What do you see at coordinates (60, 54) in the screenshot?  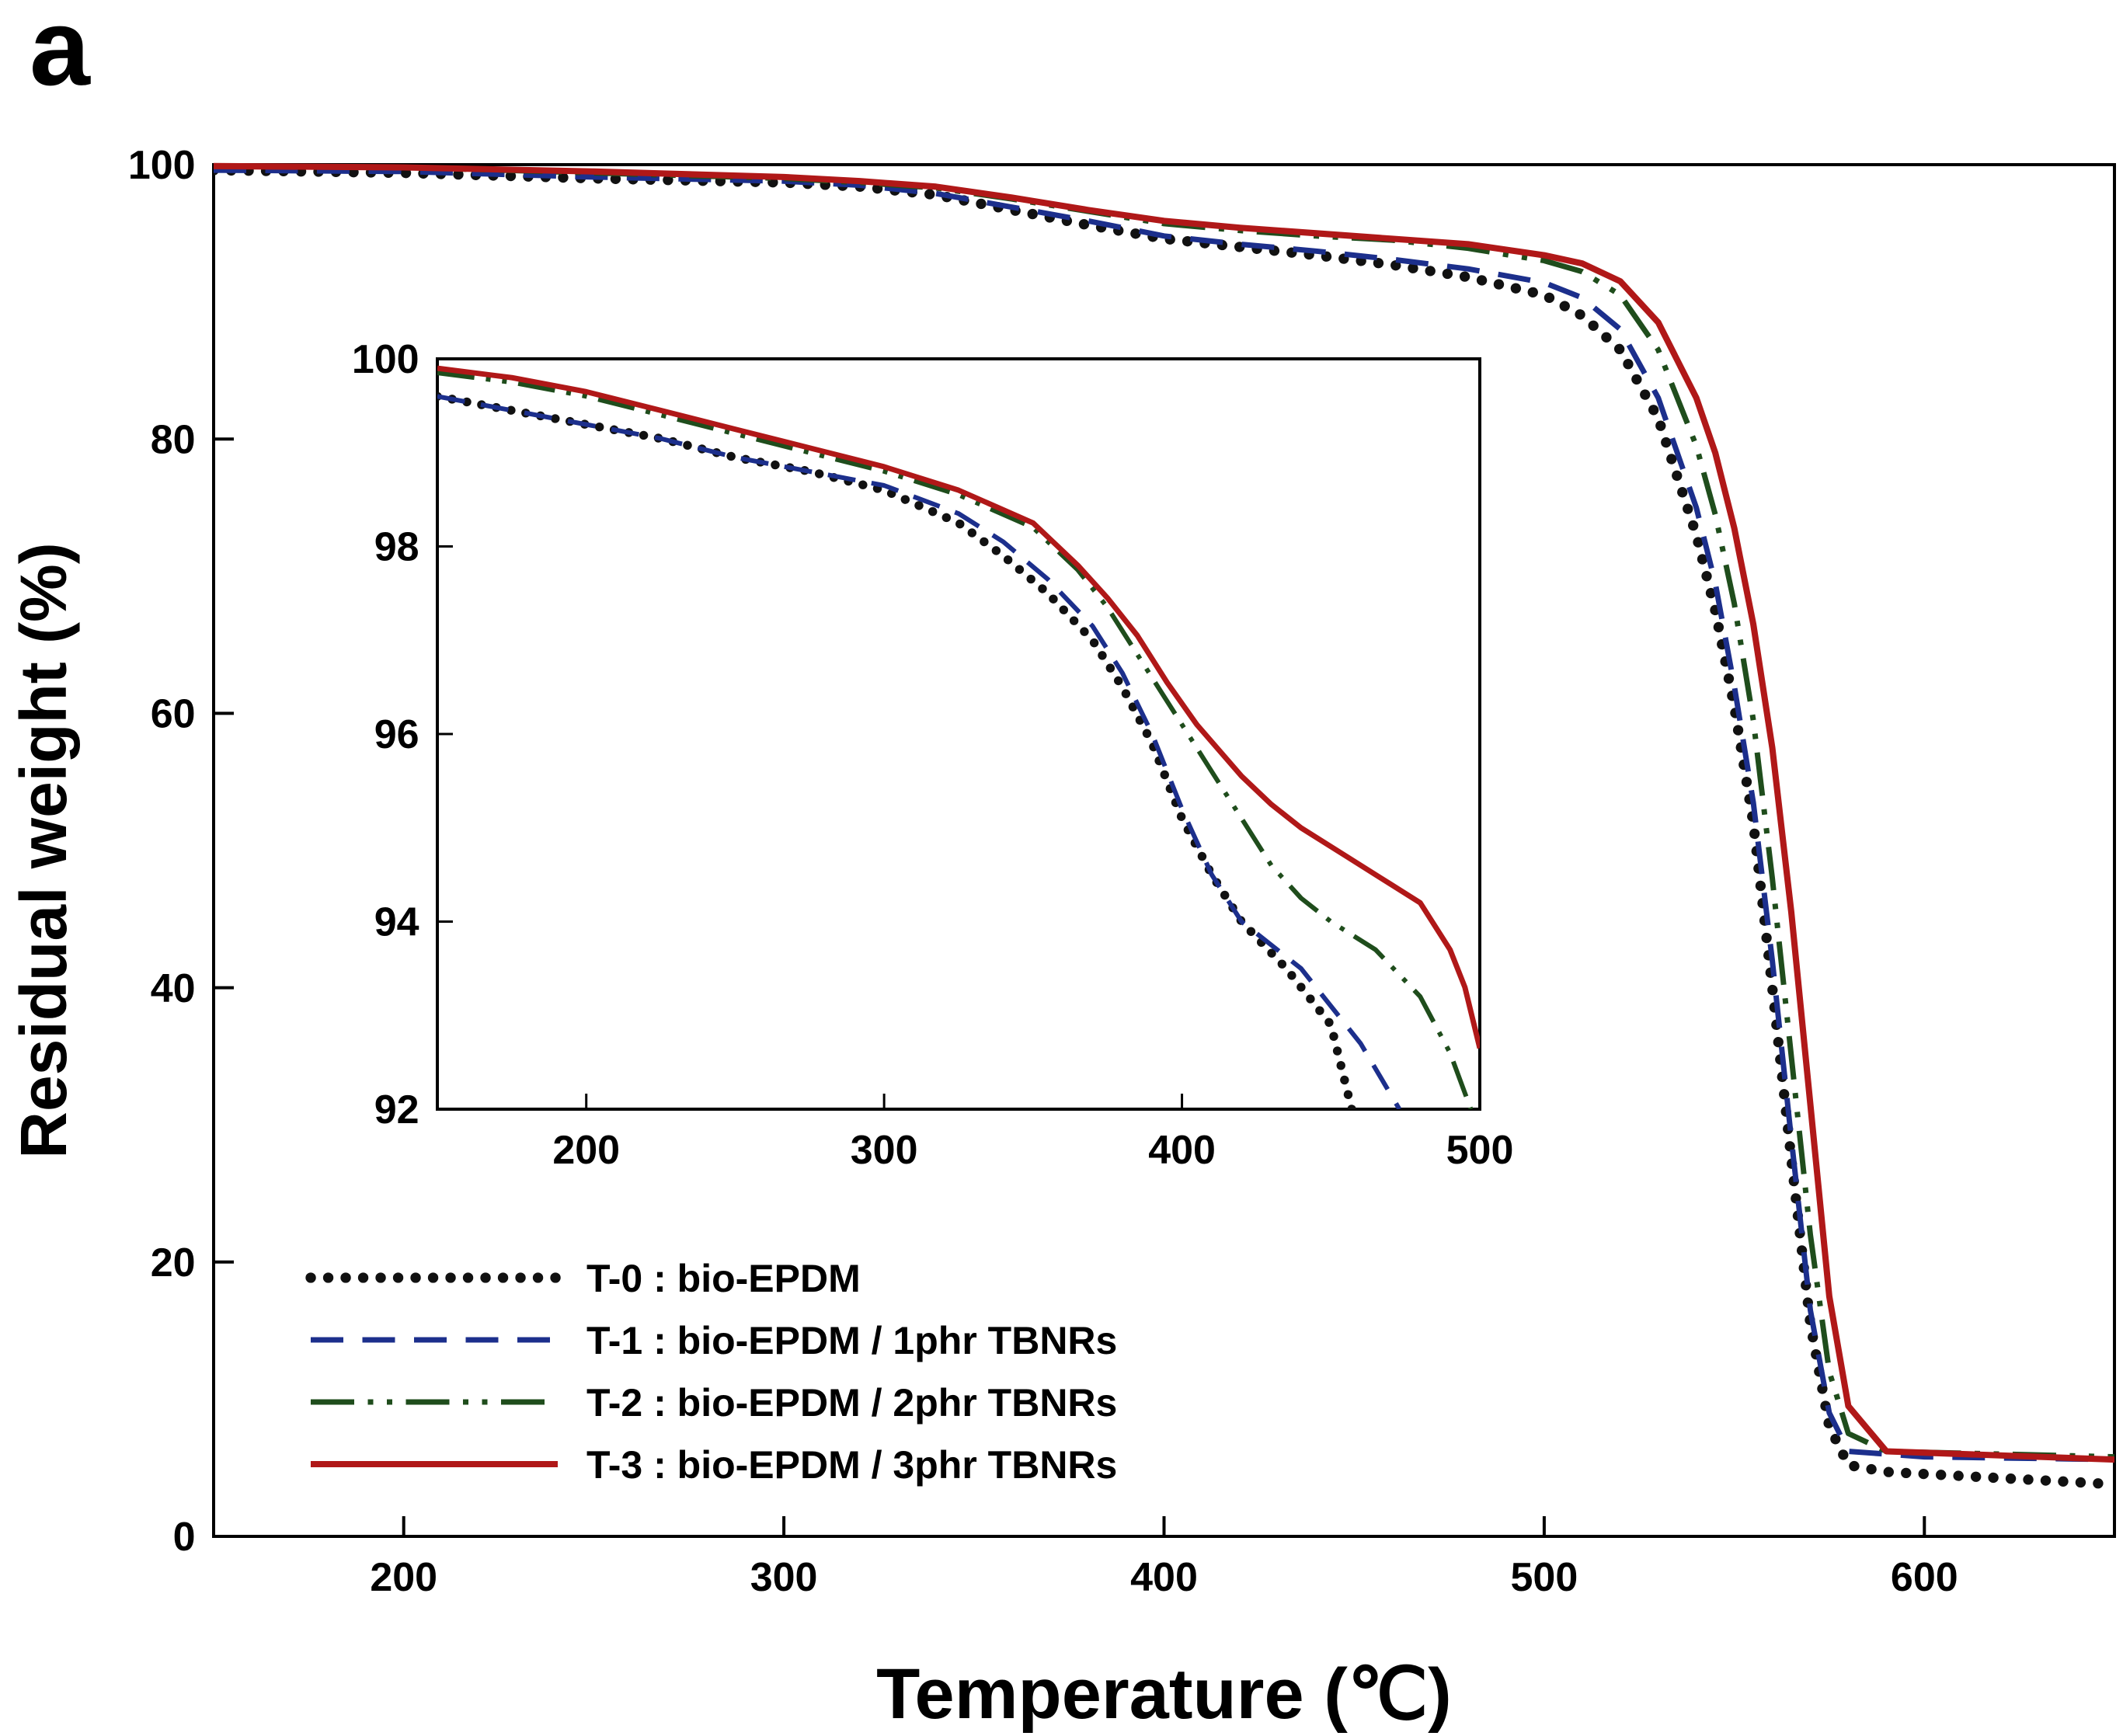 I see `panel-label: a` at bounding box center [60, 54].